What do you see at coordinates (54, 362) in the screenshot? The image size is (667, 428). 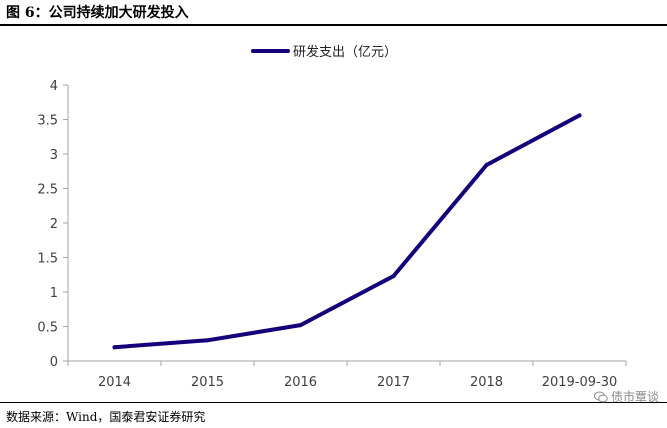 I see `y-tick-label: 0` at bounding box center [54, 362].